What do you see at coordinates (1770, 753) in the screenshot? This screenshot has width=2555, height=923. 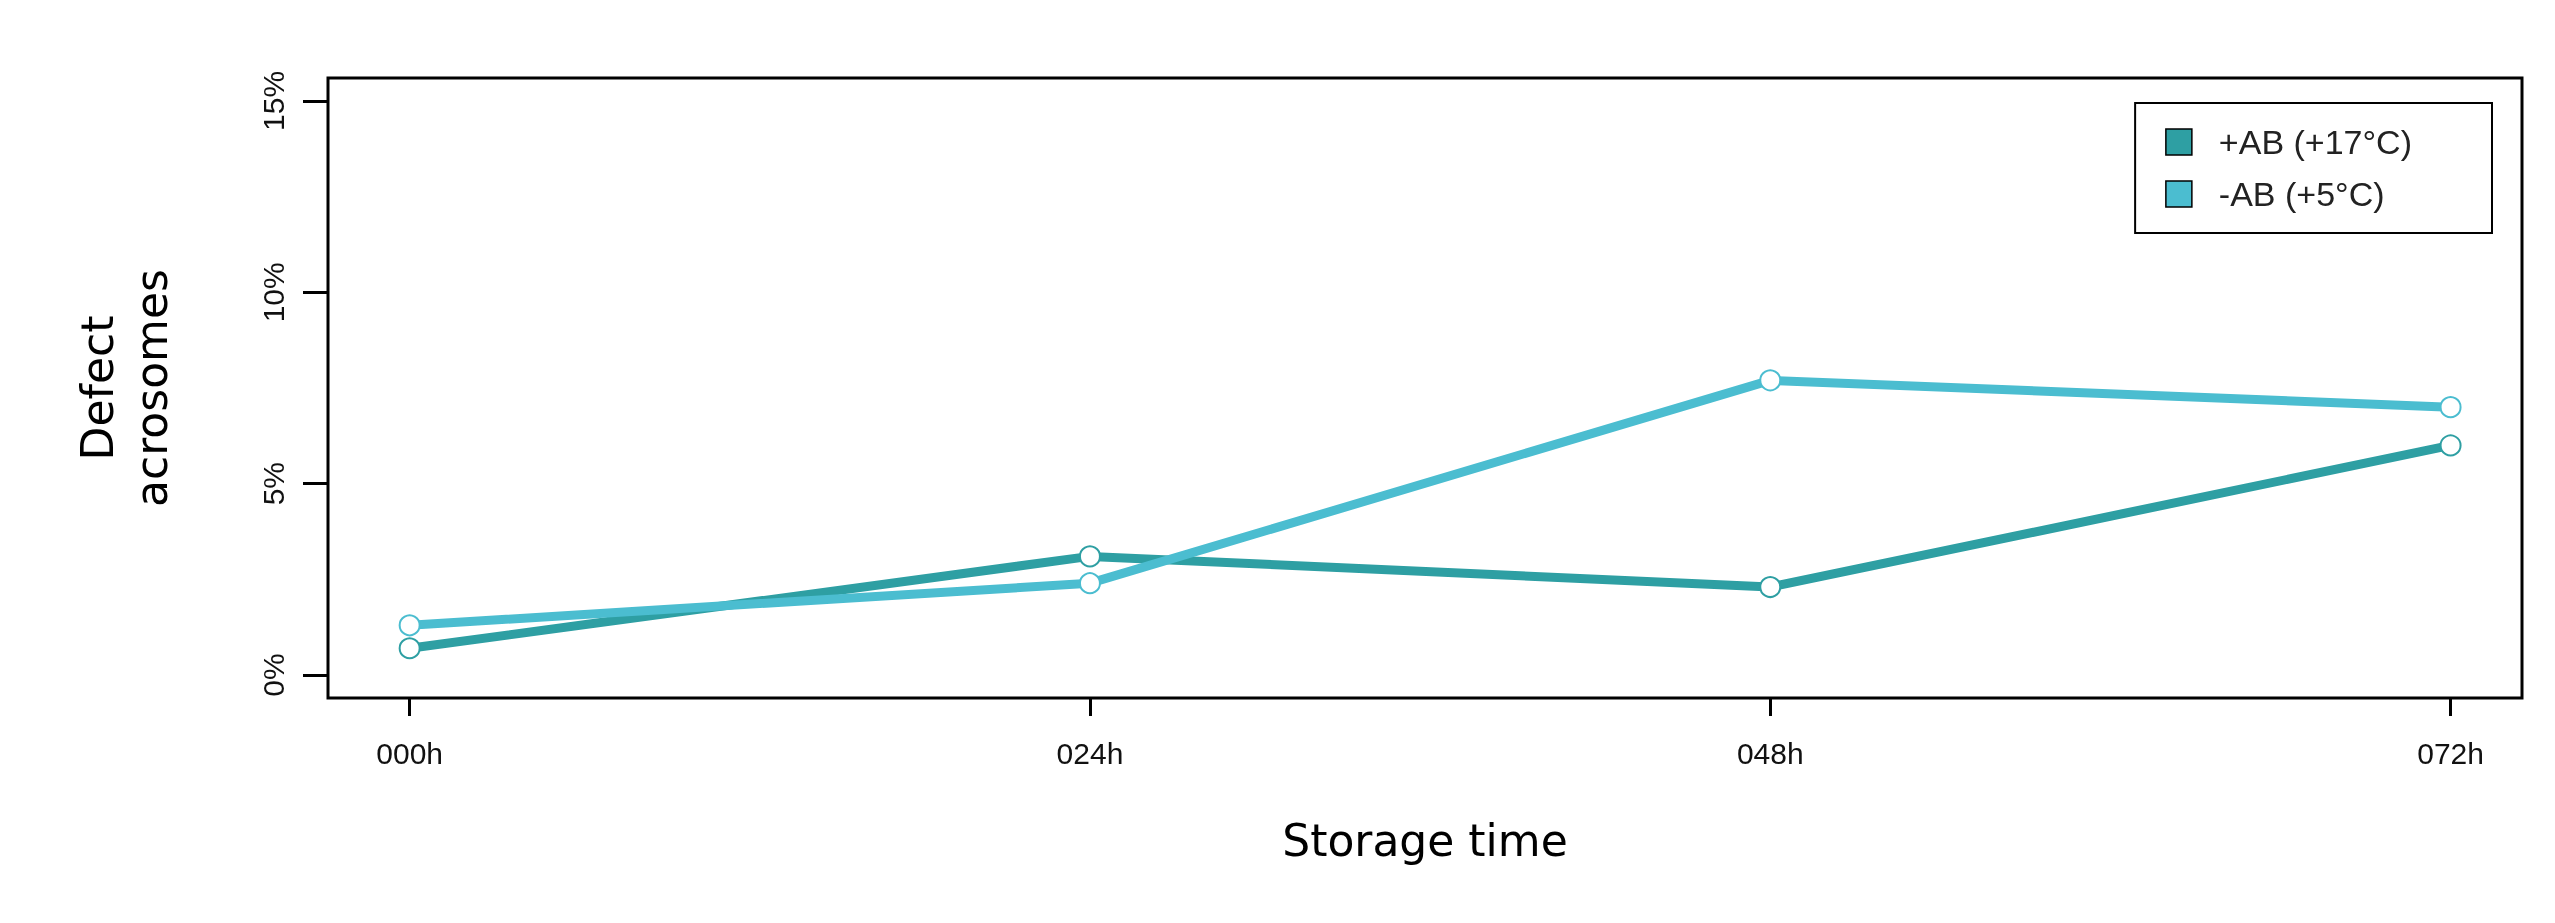 I see `x-tick-label: 048h` at bounding box center [1770, 753].